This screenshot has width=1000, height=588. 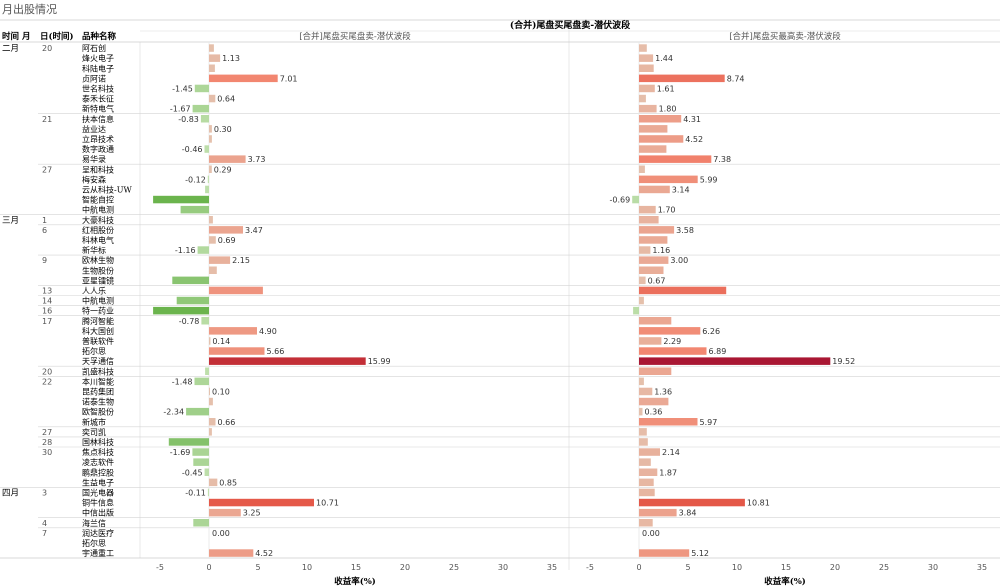 I want to click on data-label-panel-1: 4.52, so click(x=264, y=553).